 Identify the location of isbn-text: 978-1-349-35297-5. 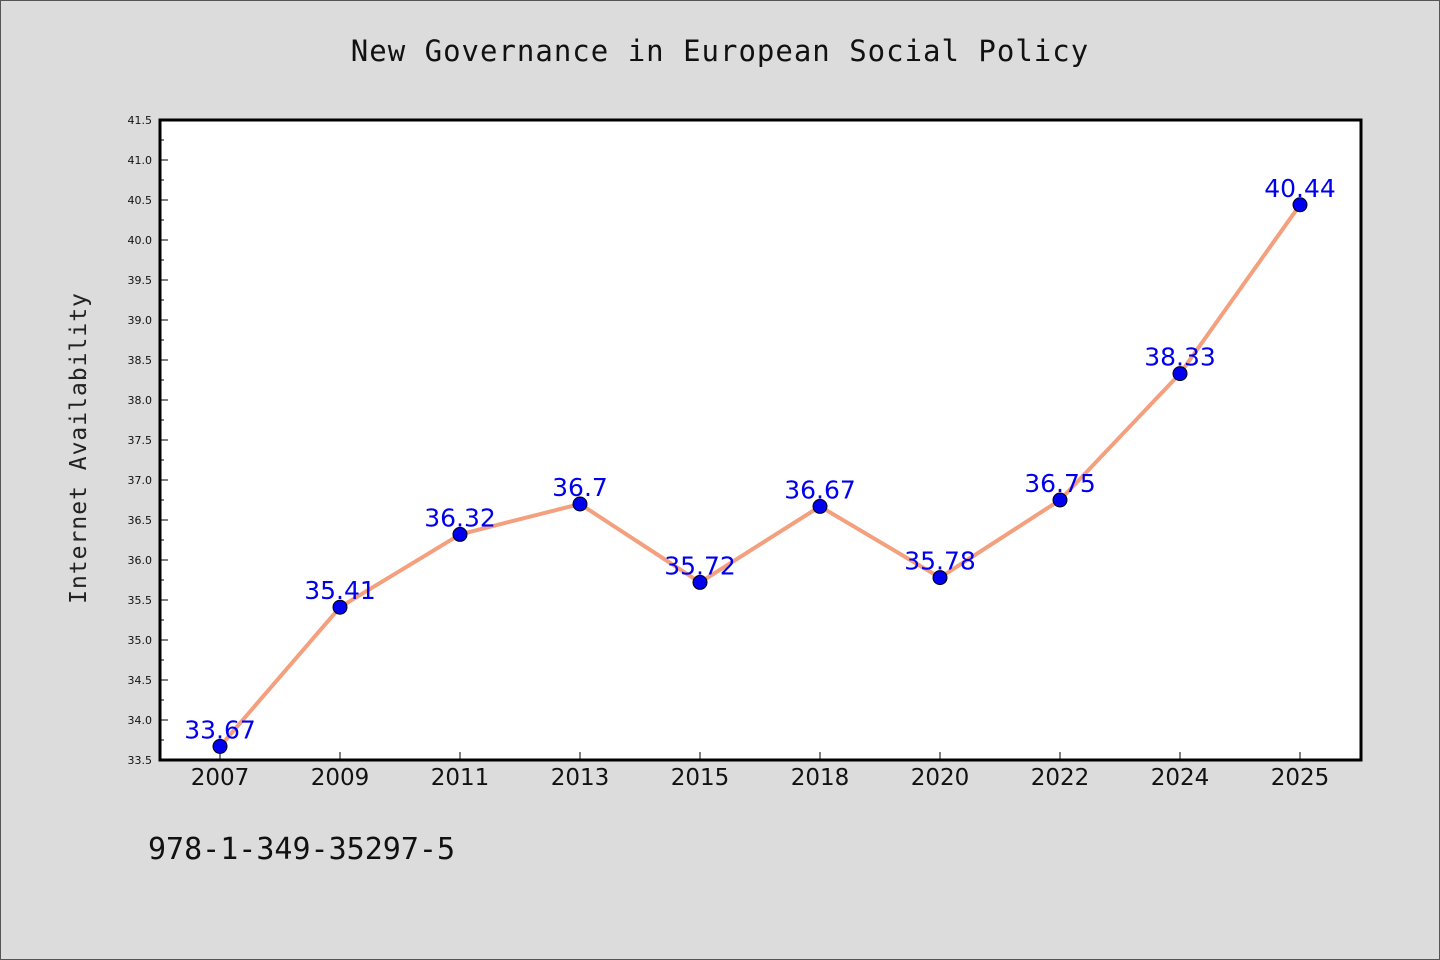
(302, 849).